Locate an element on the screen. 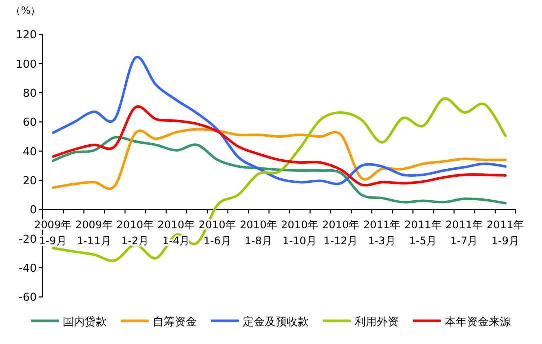  y-tick-label: 20 is located at coordinates (30, 181).